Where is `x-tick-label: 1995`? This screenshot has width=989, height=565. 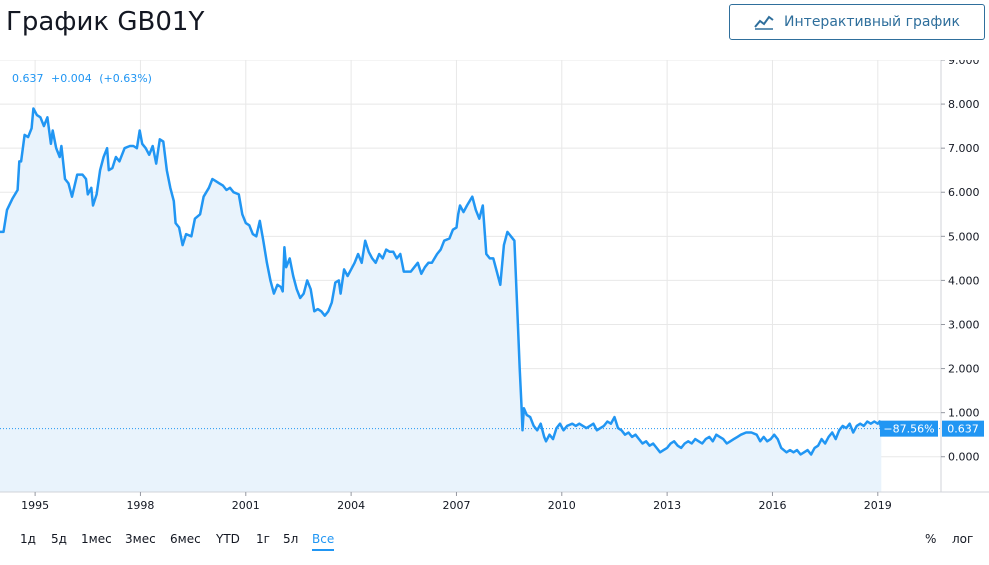
x-tick-label: 1995 is located at coordinates (35, 505).